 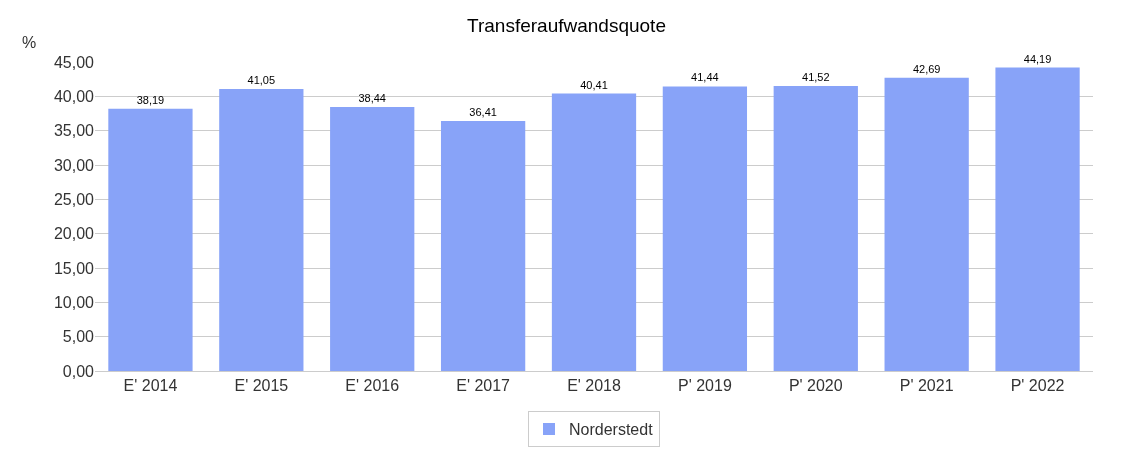 What do you see at coordinates (594, 84) in the screenshot?
I see `data-label: 40,41` at bounding box center [594, 84].